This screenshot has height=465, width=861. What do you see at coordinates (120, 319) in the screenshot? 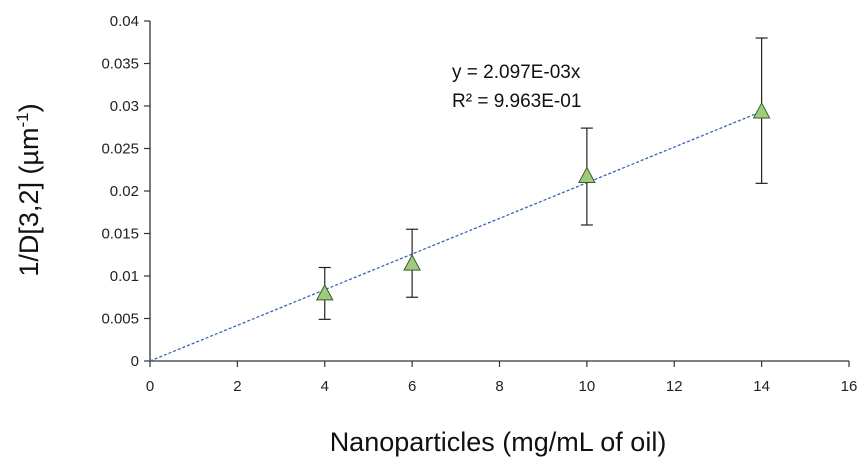
I see `y-tick-label: 0.005` at bounding box center [120, 319].